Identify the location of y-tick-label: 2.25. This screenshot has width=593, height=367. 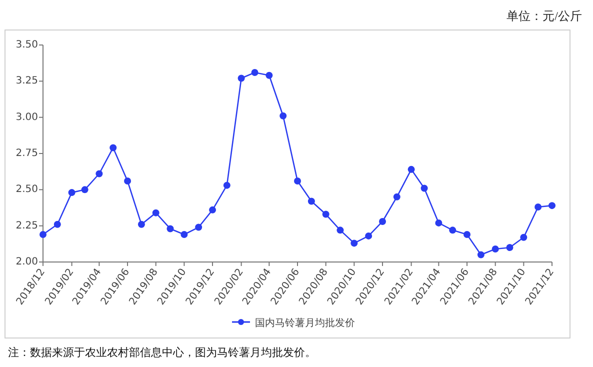
(27, 226).